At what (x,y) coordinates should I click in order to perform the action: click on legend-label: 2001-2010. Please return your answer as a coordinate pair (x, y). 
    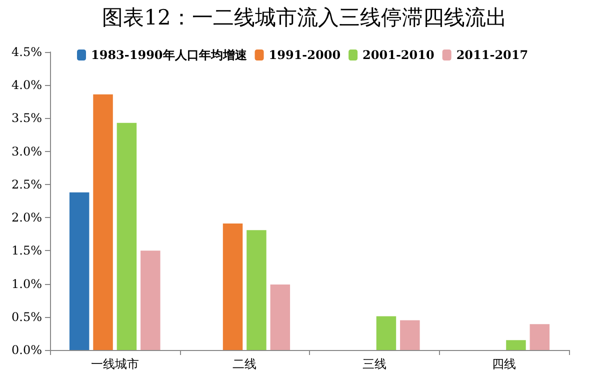
    Looking at the image, I should click on (398, 55).